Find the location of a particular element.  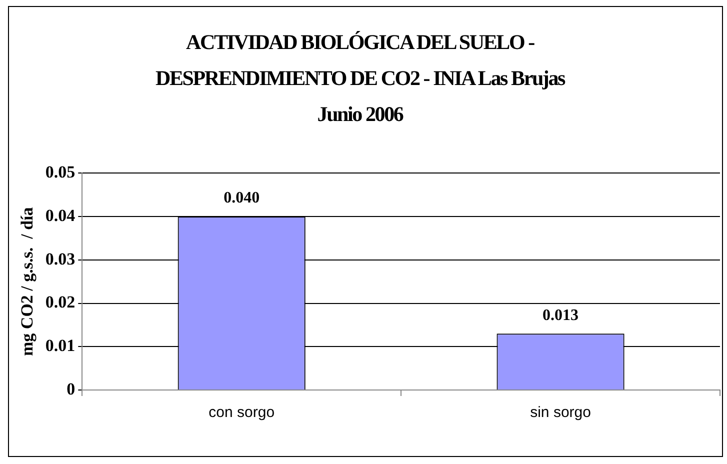

x-tick-label: sin sorgo is located at coordinates (560, 413).